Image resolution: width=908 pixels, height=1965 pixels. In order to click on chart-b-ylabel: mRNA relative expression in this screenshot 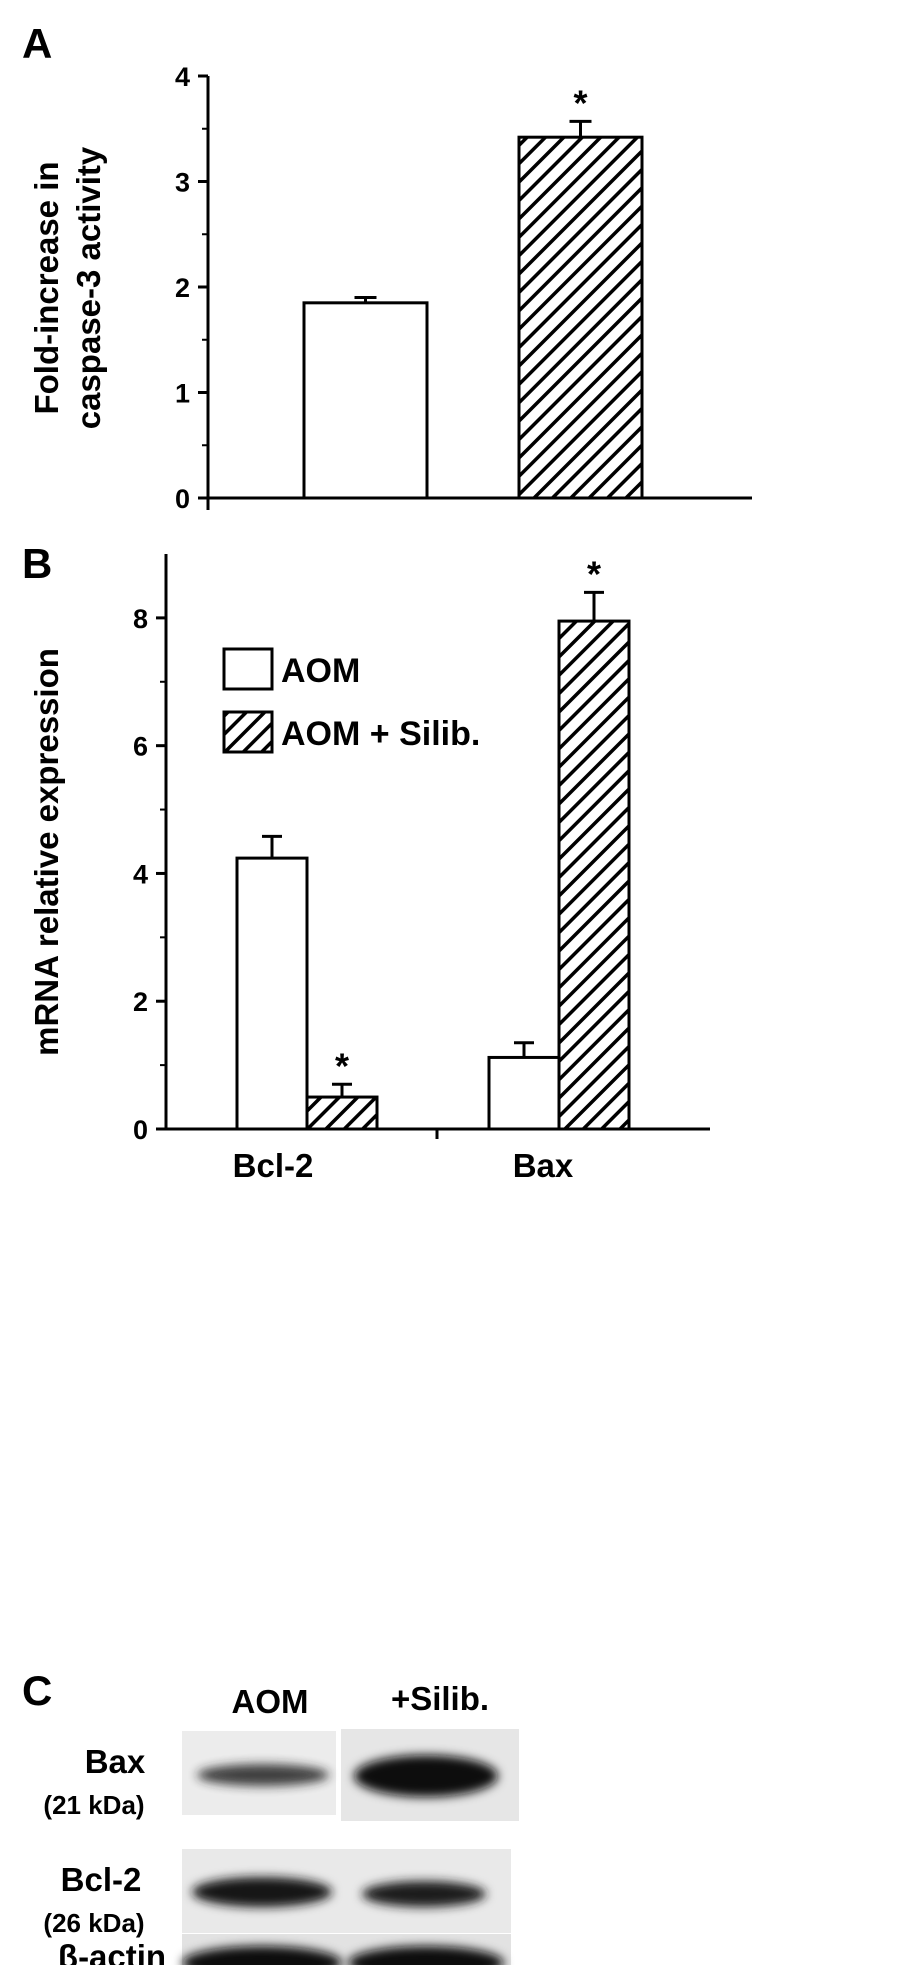, I will do `click(46, 852)`.